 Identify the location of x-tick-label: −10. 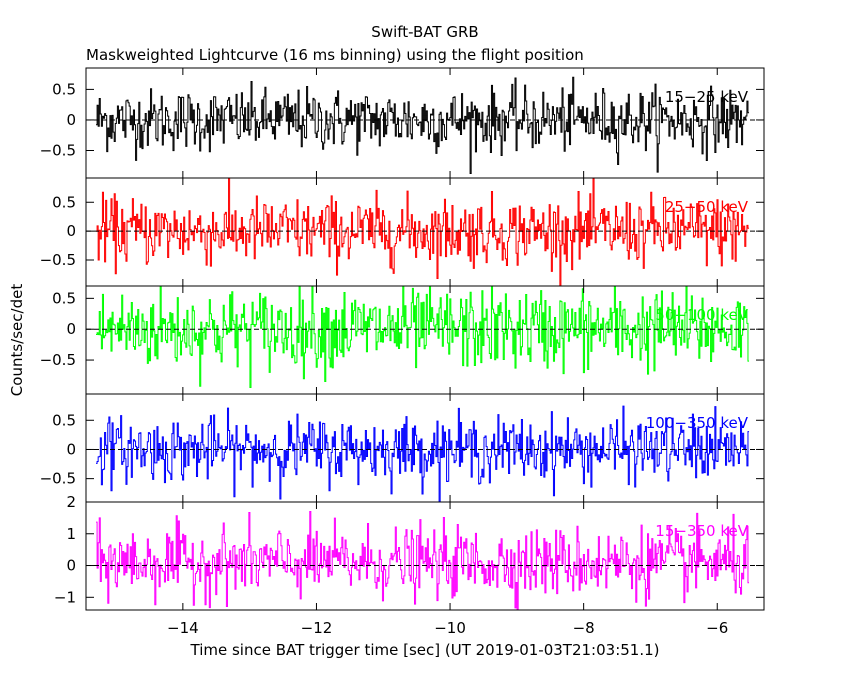
(450, 628).